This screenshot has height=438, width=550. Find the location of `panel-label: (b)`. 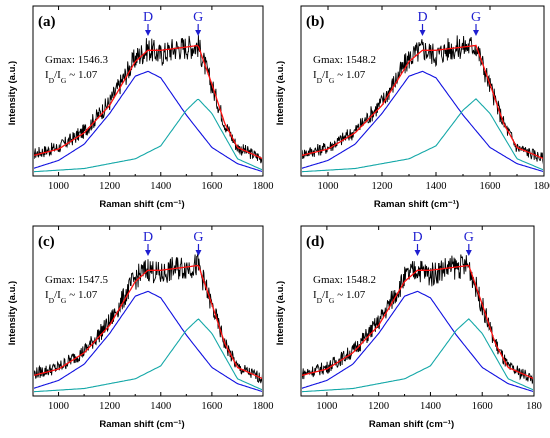

panel-label: (b) is located at coordinates (315, 22).